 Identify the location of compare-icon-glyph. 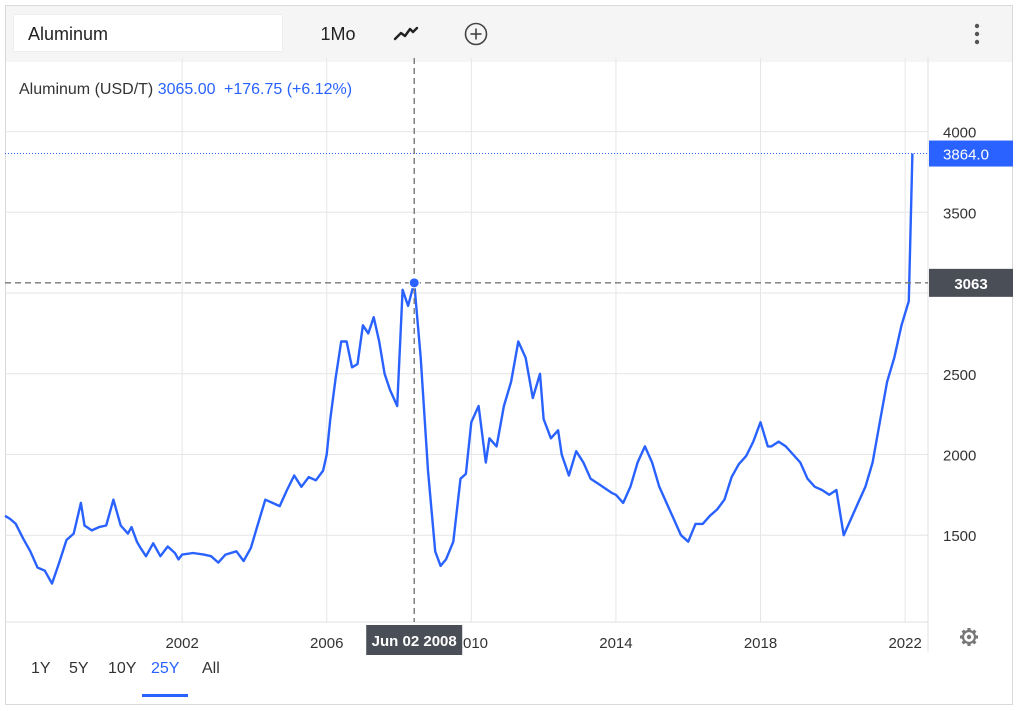
(476, 34).